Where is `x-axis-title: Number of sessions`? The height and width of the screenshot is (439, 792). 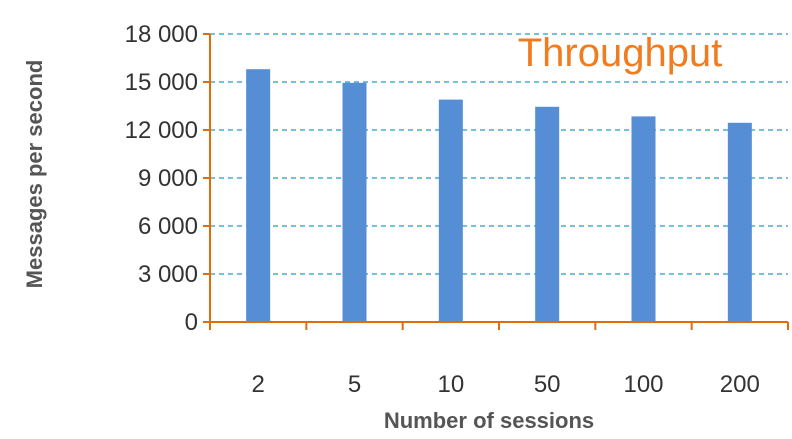 x-axis-title: Number of sessions is located at coordinates (489, 420).